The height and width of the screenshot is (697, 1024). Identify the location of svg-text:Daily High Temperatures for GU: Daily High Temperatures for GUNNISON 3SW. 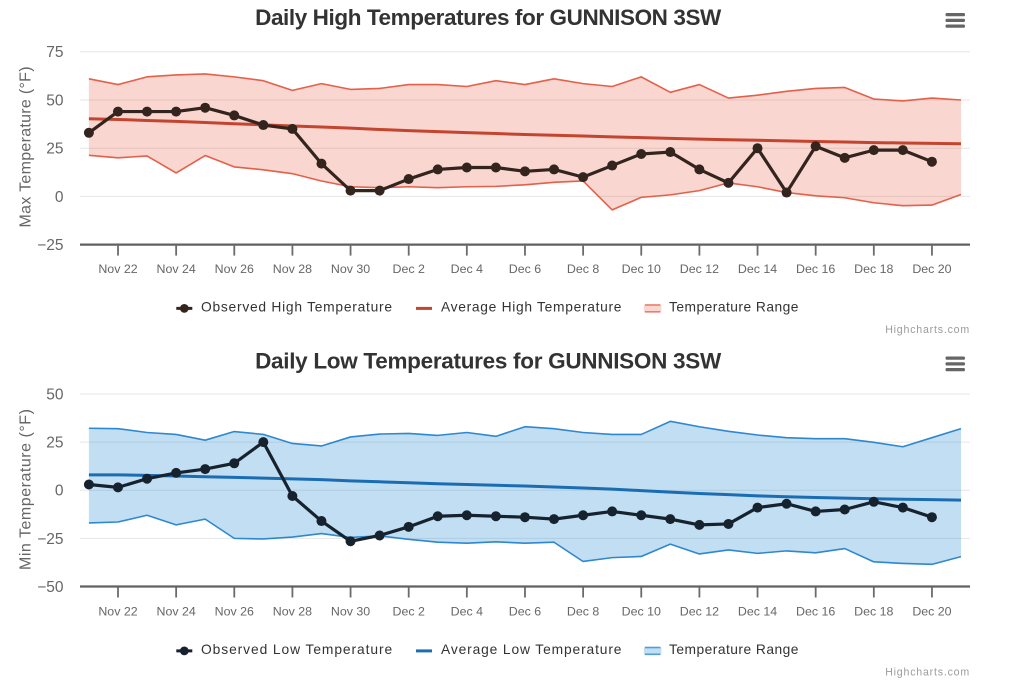
(488, 17).